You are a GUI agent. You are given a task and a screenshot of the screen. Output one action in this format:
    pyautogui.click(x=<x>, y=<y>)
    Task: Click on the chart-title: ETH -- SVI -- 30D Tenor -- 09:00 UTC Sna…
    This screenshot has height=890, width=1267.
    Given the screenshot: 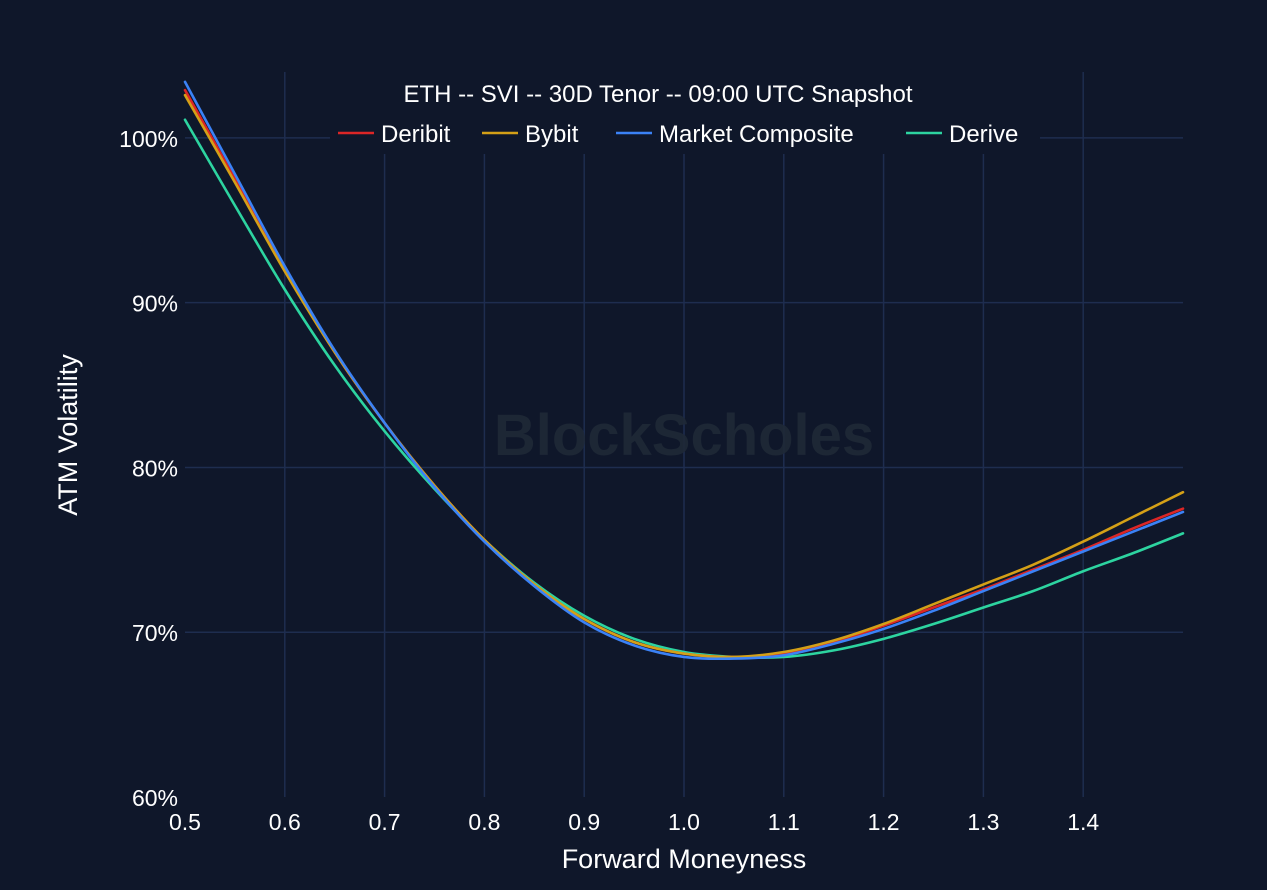 What is the action you would take?
    pyautogui.click(x=657, y=94)
    